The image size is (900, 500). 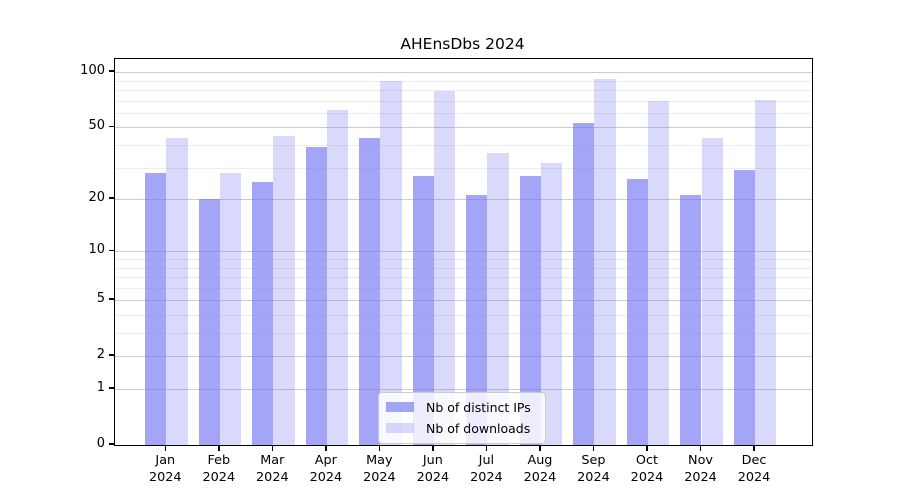 I want to click on bar-distinct-ips-may, so click(x=370, y=291).